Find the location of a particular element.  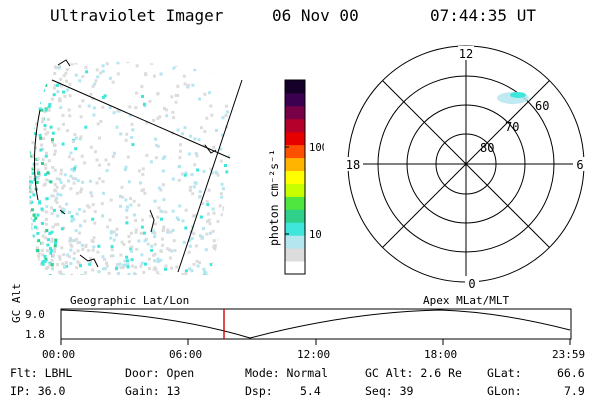

mlt-0-label: 0 is located at coordinates (471, 284).